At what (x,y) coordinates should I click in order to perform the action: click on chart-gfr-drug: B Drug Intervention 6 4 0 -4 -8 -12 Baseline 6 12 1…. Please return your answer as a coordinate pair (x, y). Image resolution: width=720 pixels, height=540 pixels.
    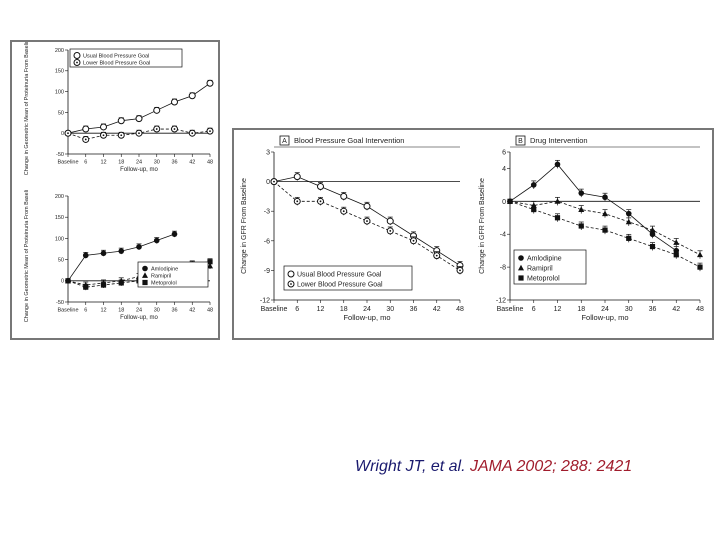
    Looking at the image, I should click on (591, 228).